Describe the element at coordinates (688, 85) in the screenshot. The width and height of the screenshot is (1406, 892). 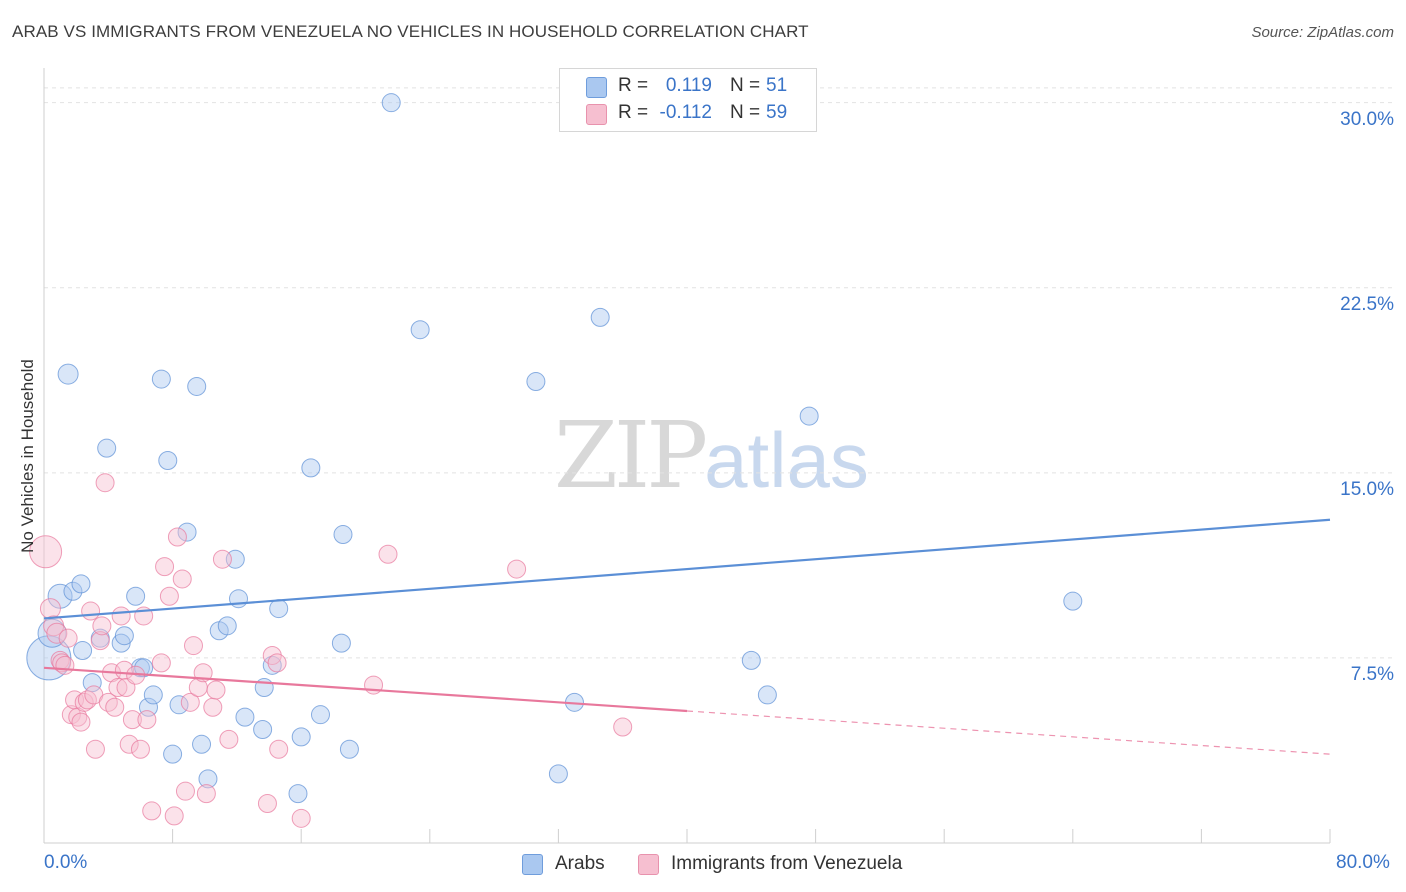
I see `legend-r-value: 0.119` at that location.